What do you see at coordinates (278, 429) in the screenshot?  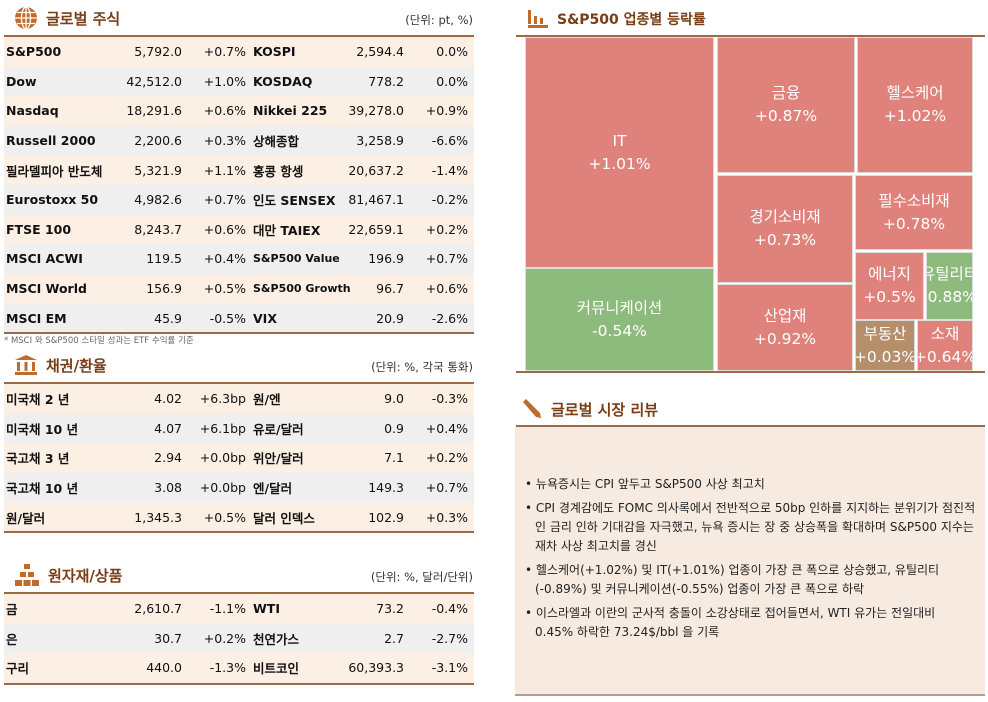 I see `name-cell: 유로/달러` at bounding box center [278, 429].